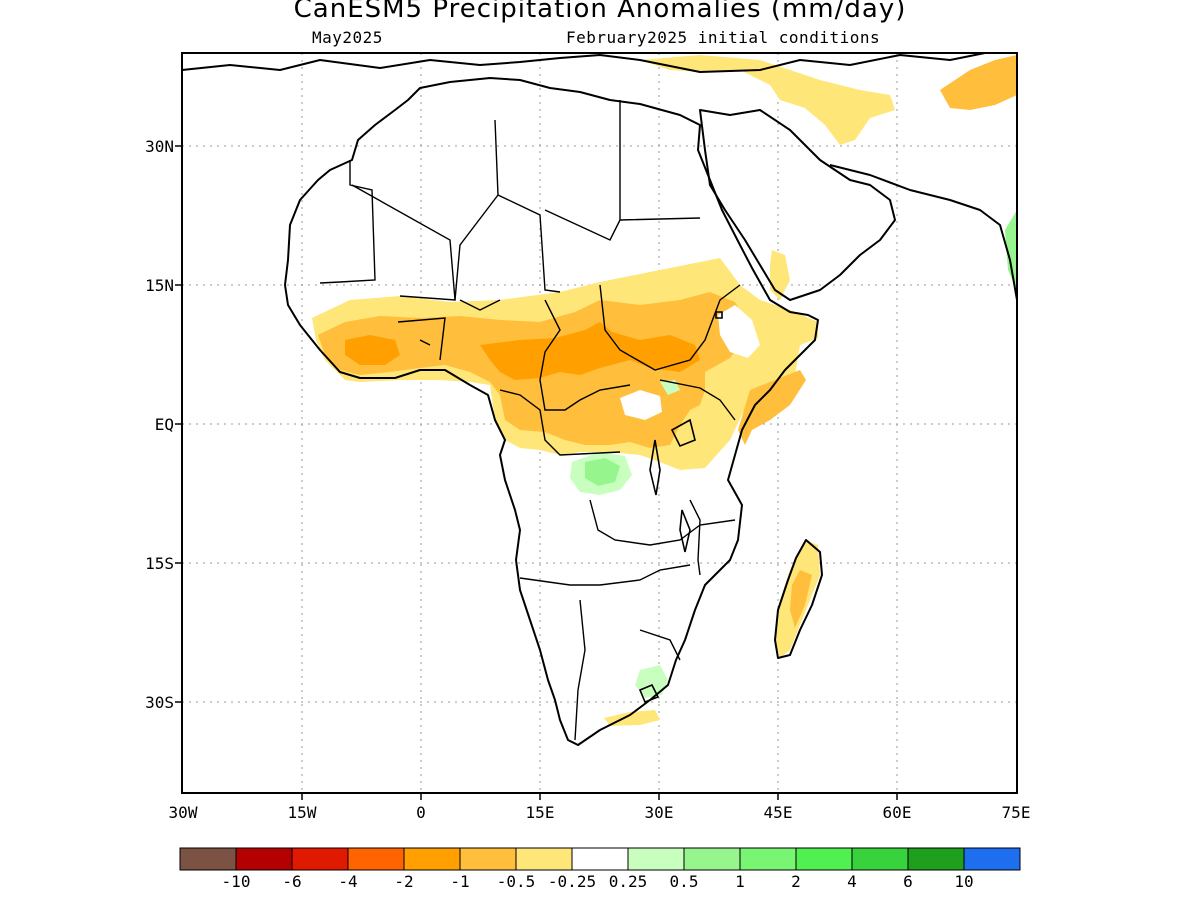 This screenshot has height=900, width=1200. Describe the element at coordinates (600, 12) in the screenshot. I see `map-title: CanESM5 Precipitation Anomalies (mm/day)` at that location.